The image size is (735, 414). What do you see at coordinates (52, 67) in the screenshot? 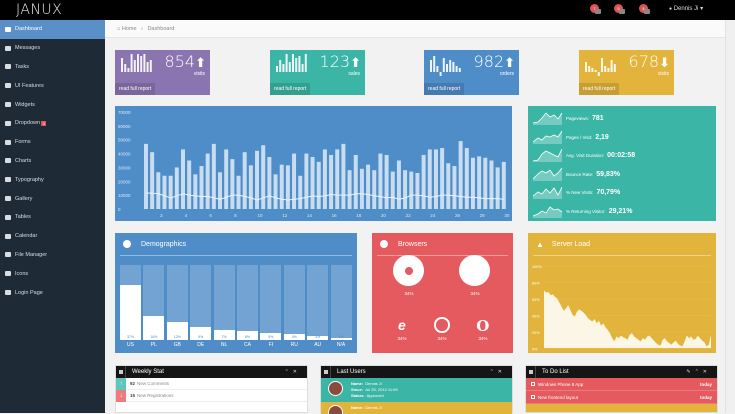
I see `sidebar-item-tasks: Tasks` at bounding box center [52, 67].